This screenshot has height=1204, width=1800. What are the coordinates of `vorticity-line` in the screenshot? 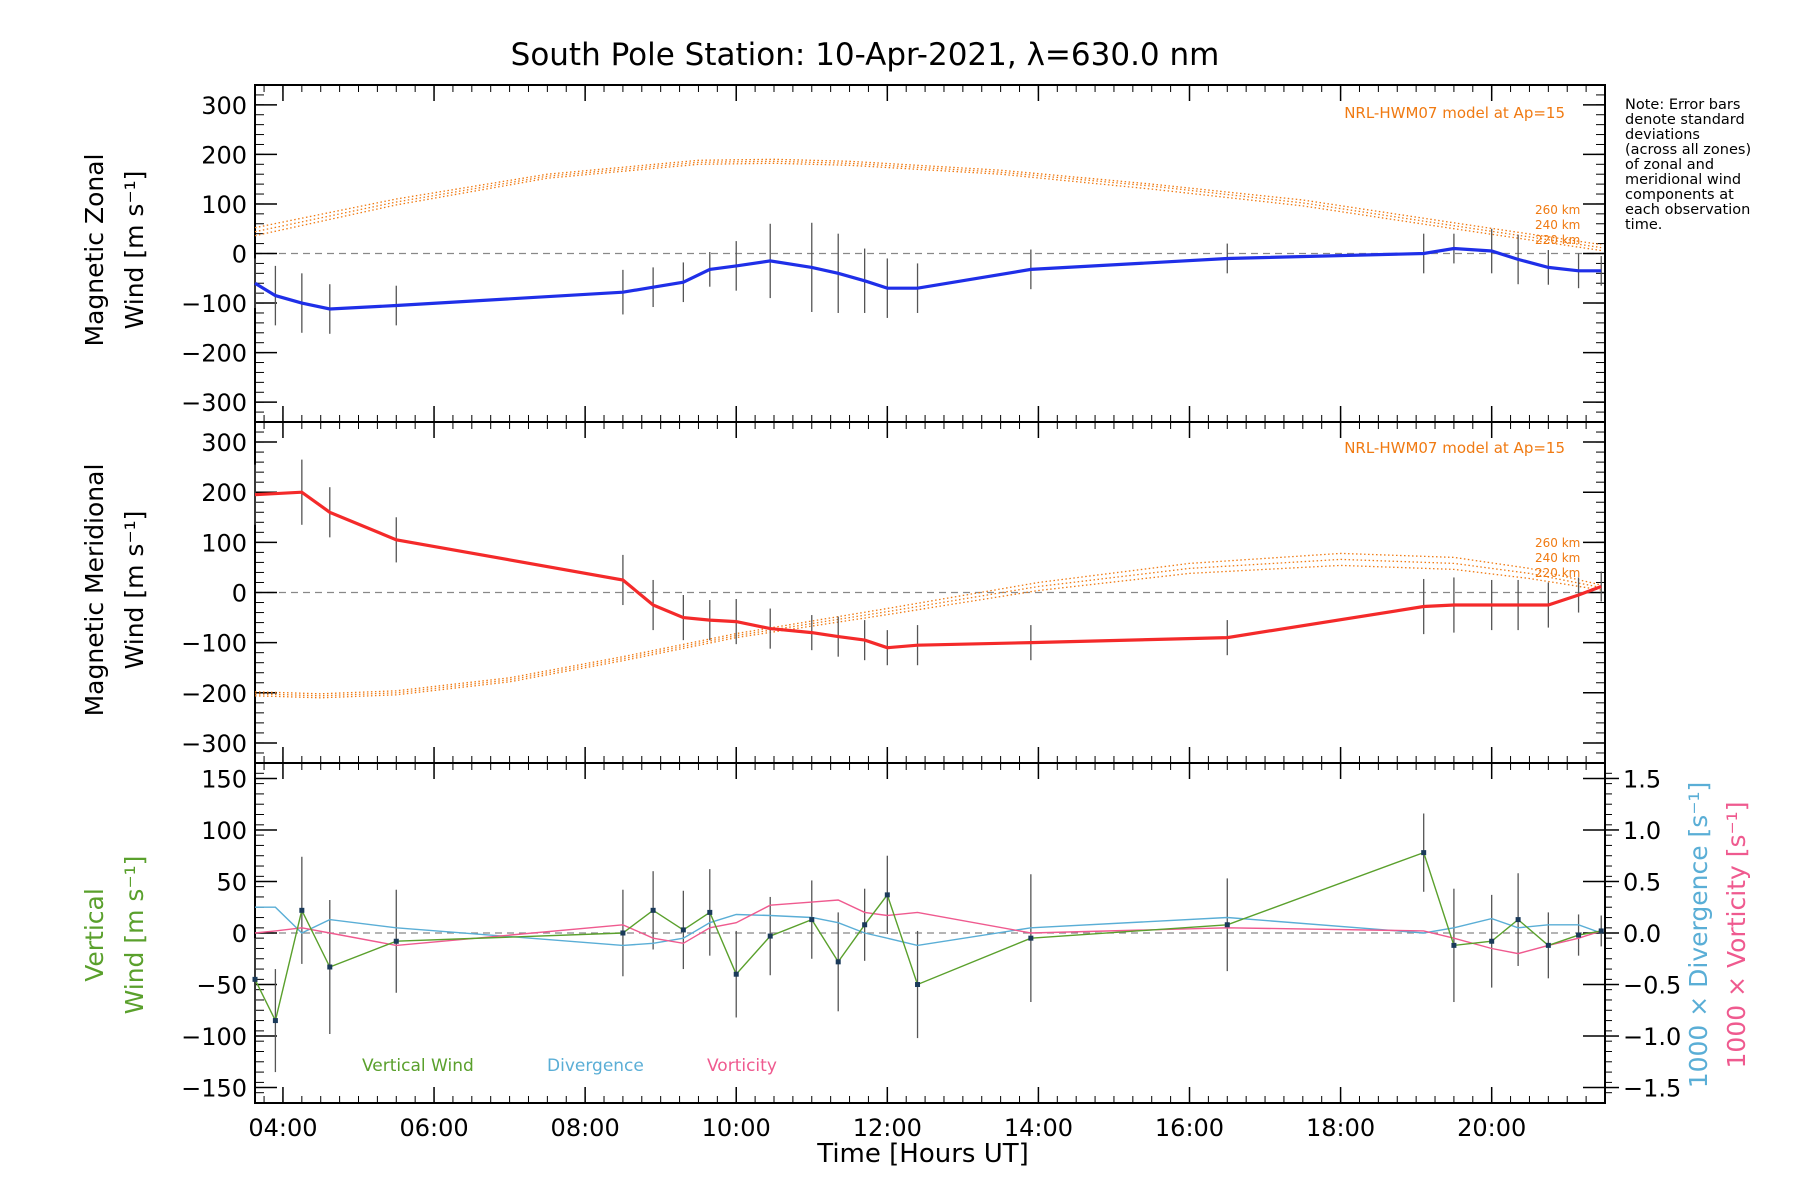 It's located at (928, 927).